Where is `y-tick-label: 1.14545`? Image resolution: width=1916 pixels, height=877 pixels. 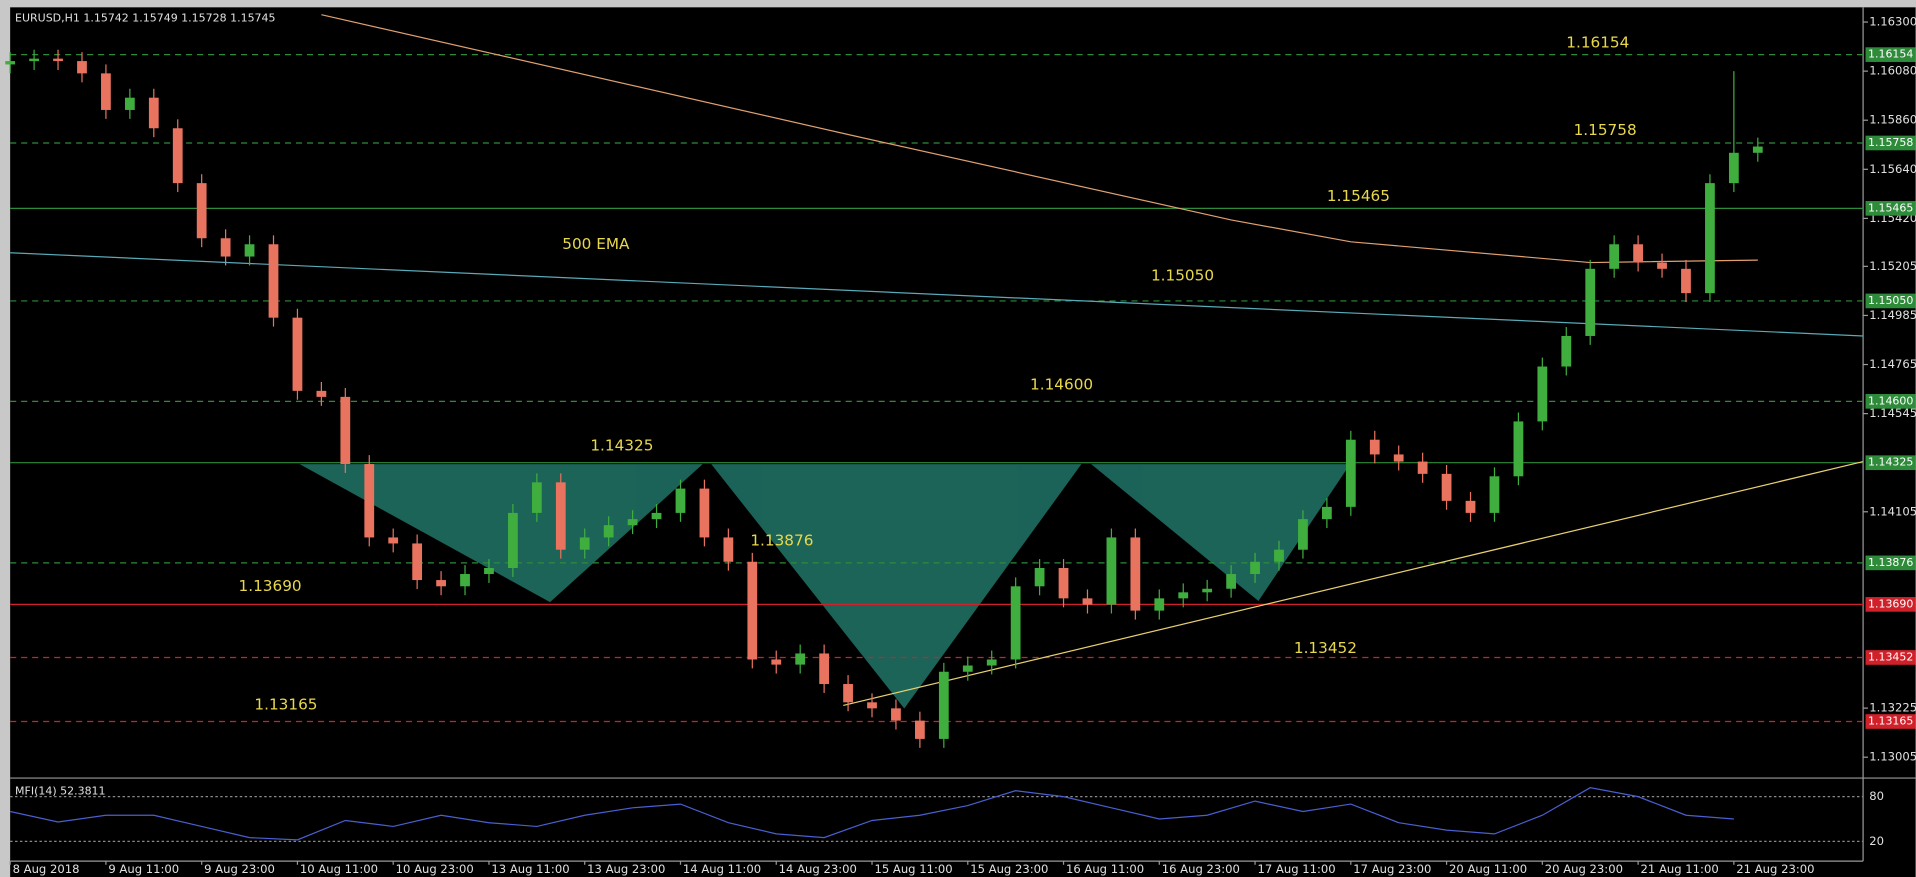
y-tick-label: 1.14545 is located at coordinates (1892, 413).